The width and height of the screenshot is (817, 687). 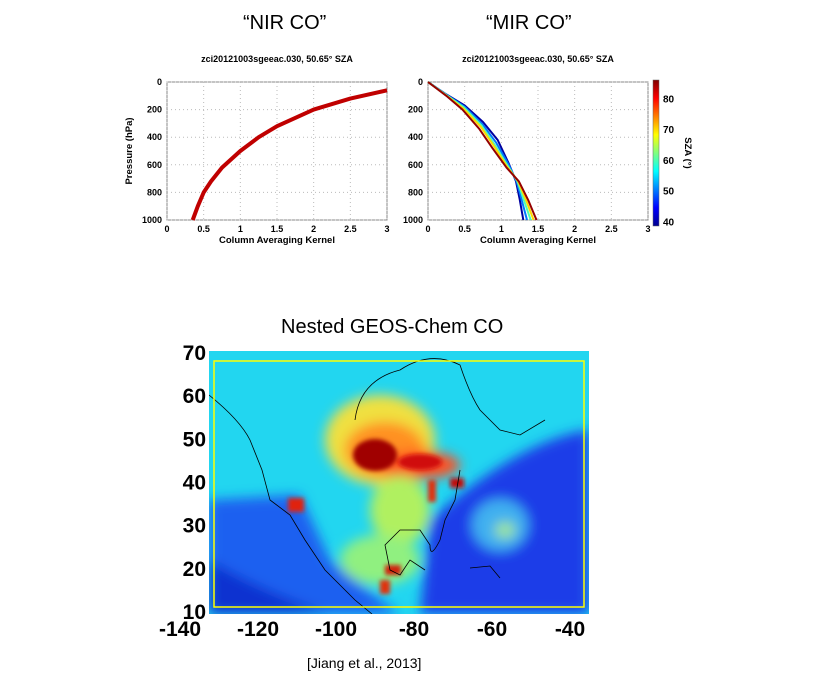 What do you see at coordinates (669, 99) in the screenshot?
I see `colorbar-tick-label: 80` at bounding box center [669, 99].